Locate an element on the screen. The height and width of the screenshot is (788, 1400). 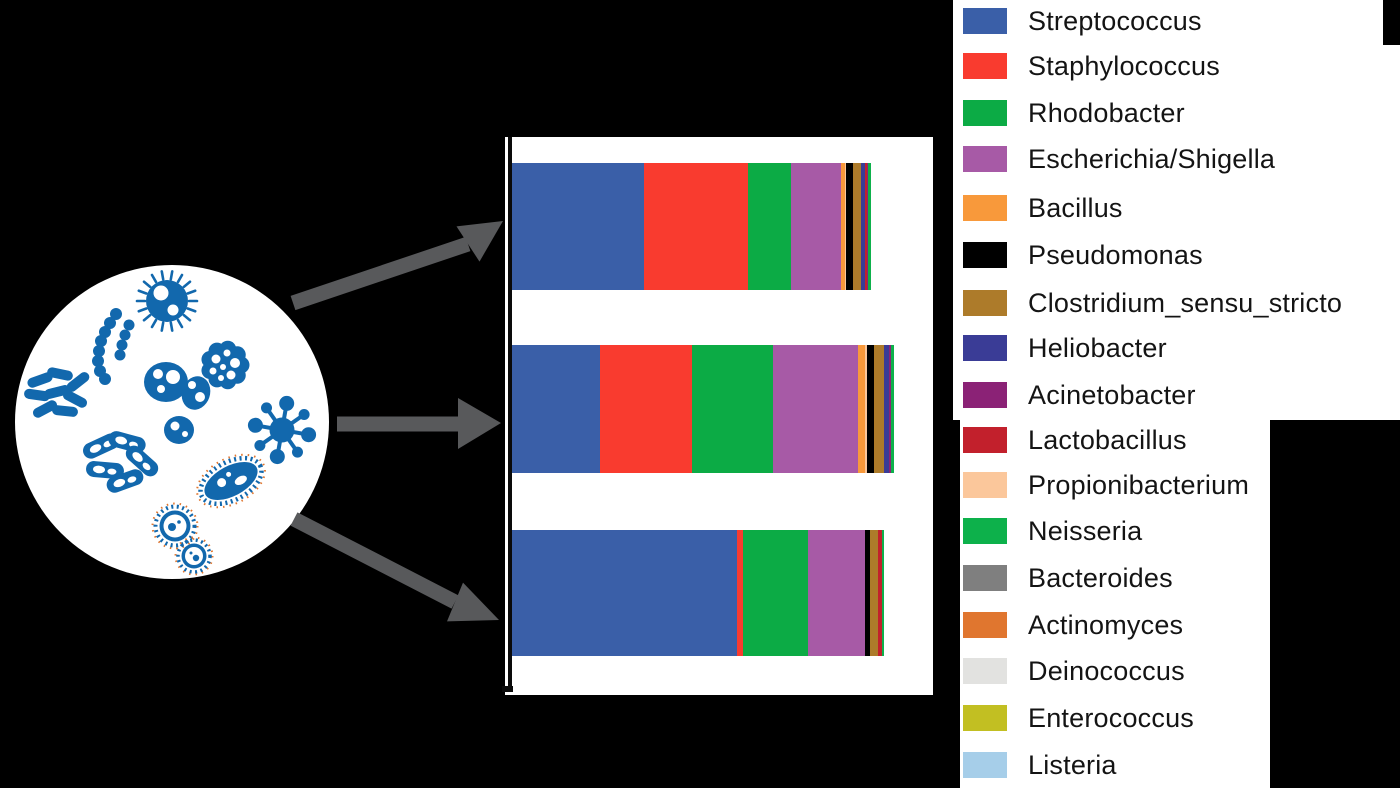
arrow-top-icon is located at coordinates (396, 266).